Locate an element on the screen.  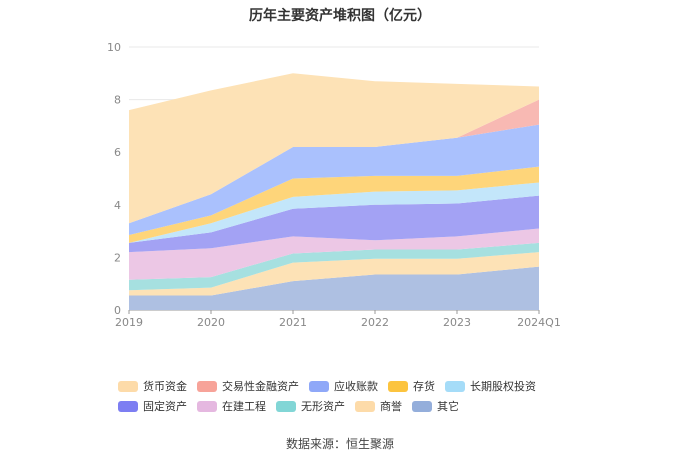
legend-item: 在建工程 is located at coordinates (231, 406).